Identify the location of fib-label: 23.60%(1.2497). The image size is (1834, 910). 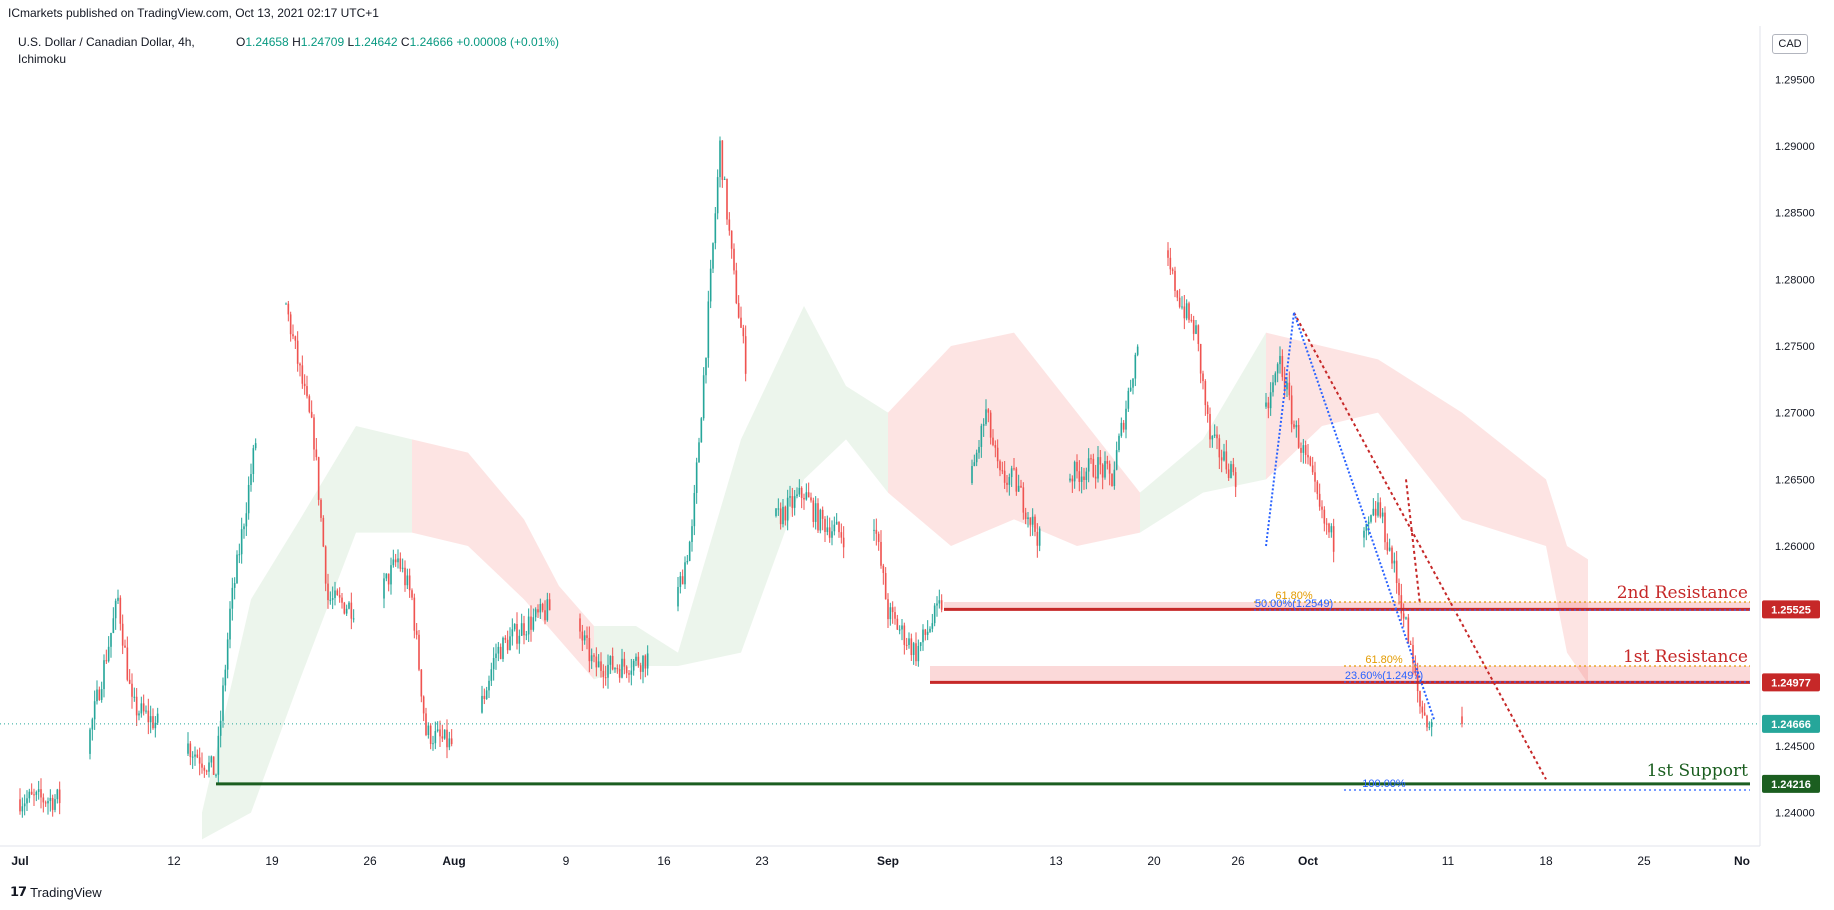
(1384, 676).